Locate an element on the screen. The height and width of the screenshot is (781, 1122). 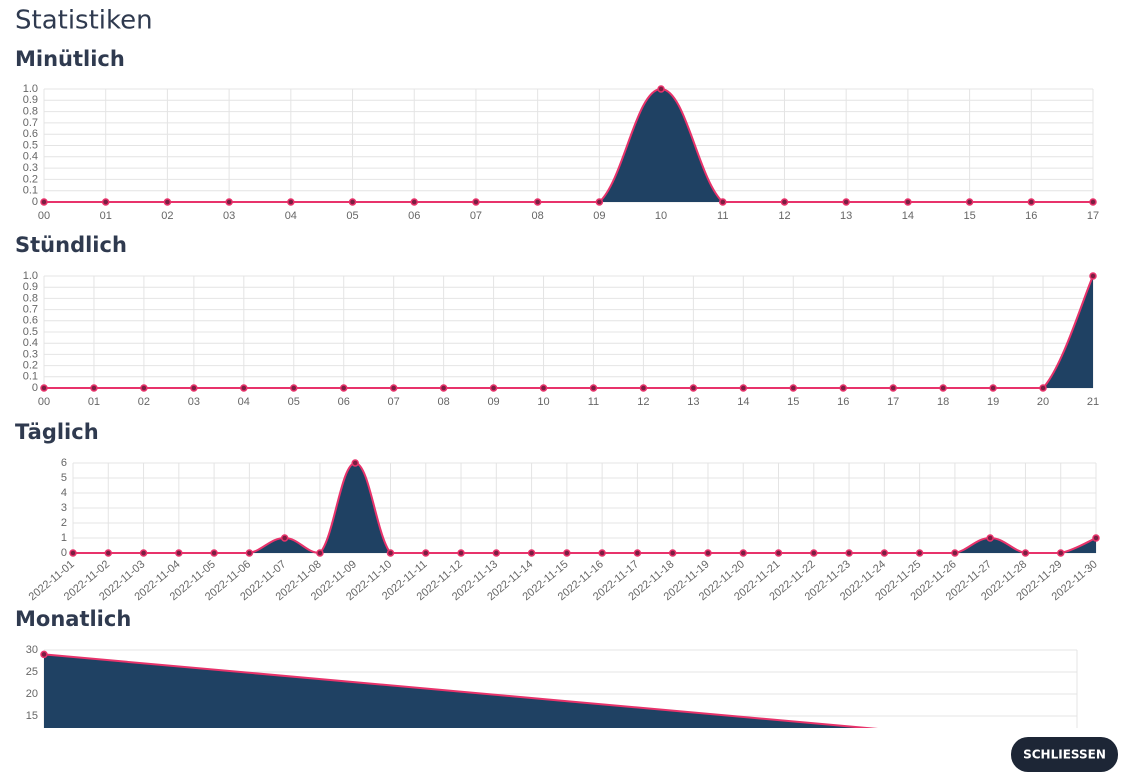
area is located at coordinates (584, 508).